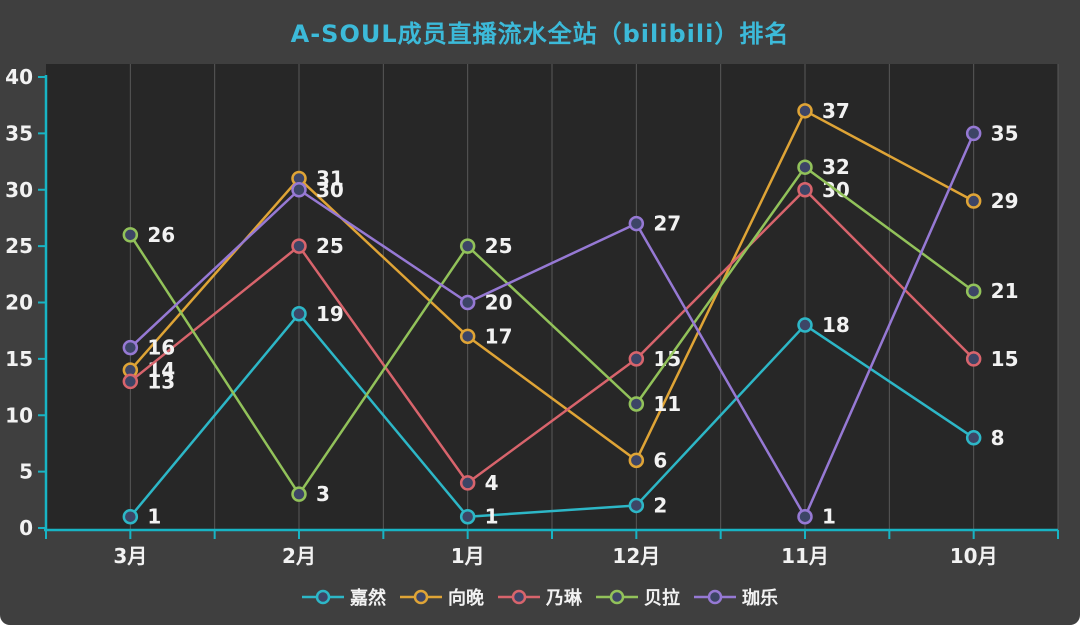 This screenshot has height=639, width=1080. Describe the element at coordinates (466, 598) in the screenshot. I see `legend-label-xiangwan: 向晚` at that location.